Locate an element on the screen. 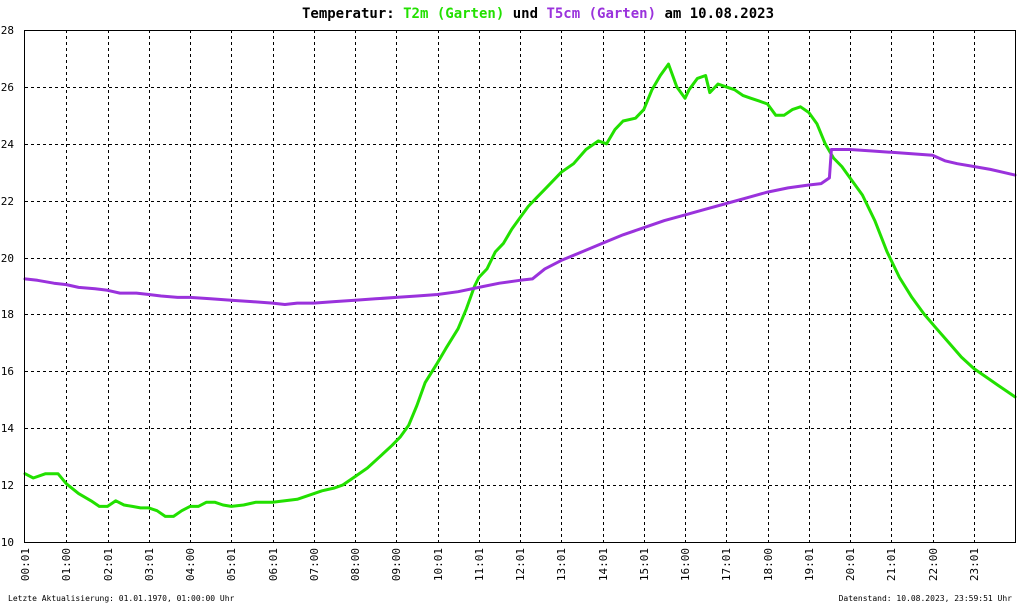 The height and width of the screenshot is (606, 1020). y-tick-label: 18 is located at coordinates (7, 314).